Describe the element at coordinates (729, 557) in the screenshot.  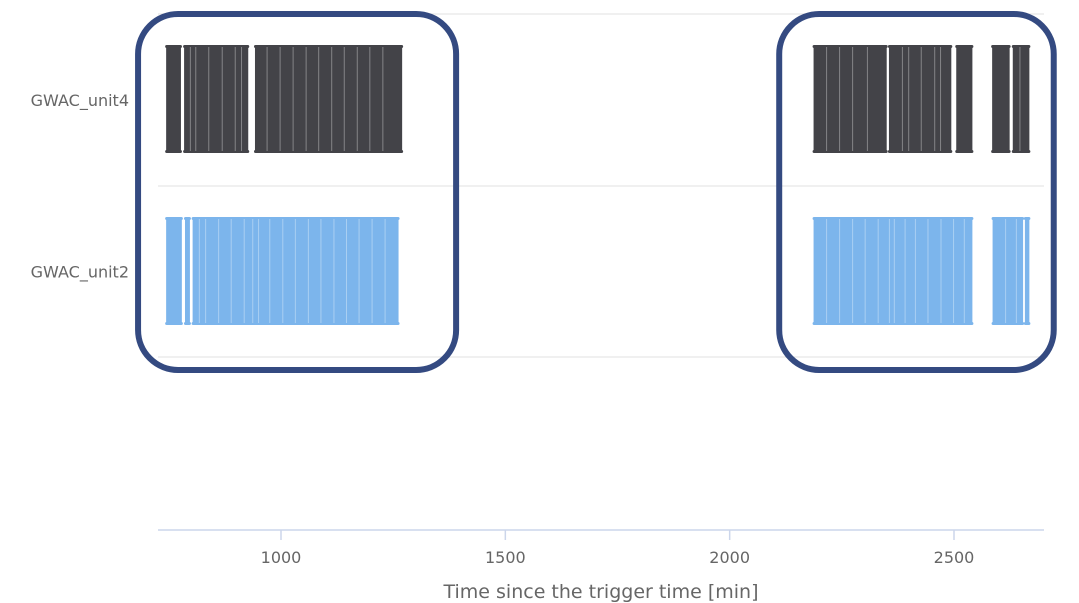
I see `x-tick-label: 2000` at that location.